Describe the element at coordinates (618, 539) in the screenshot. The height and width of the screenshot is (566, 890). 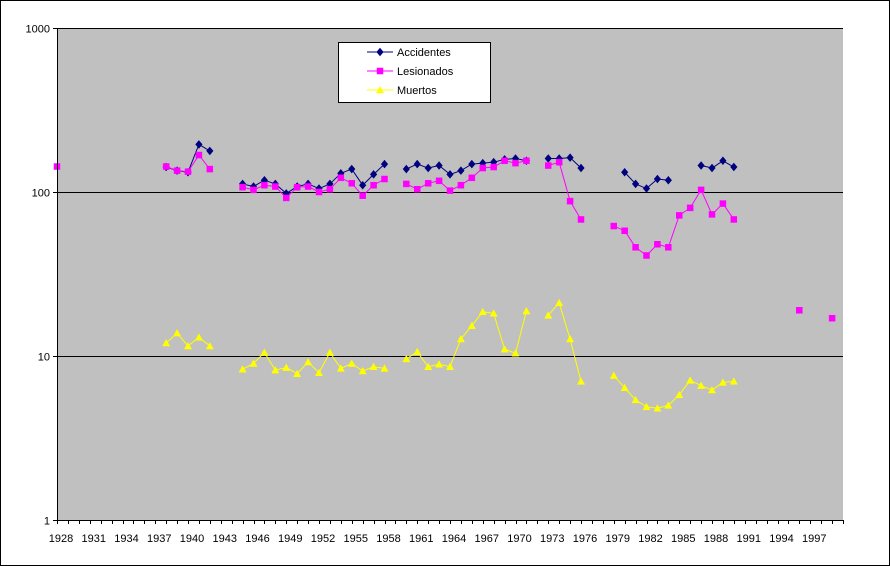
I see `x-tick-label: 1979` at that location.